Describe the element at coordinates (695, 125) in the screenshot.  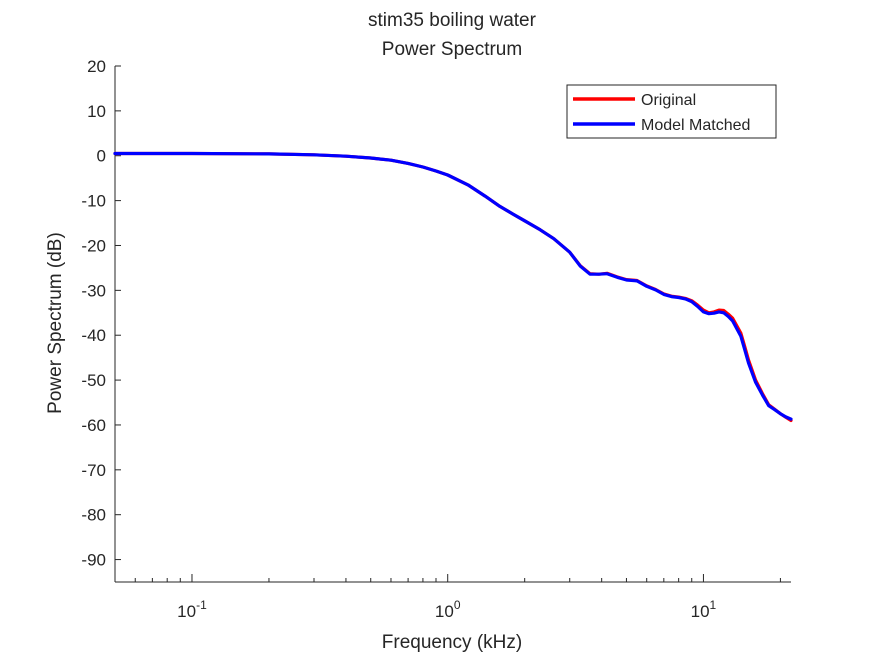
I see `legend-label: Model Matched` at that location.